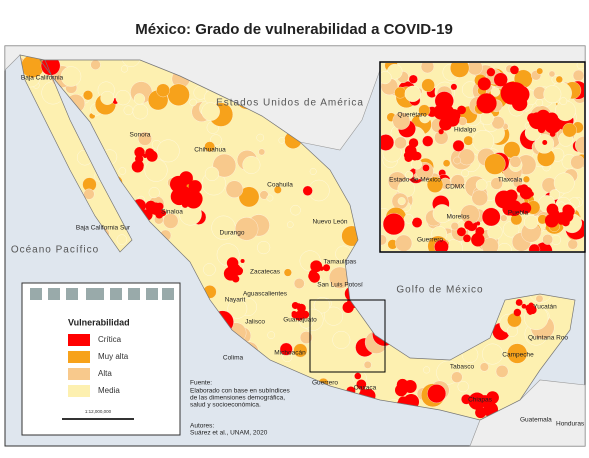  What do you see at coordinates (55, 250) in the screenshot?
I see `ocean-label: Océano Pacífico` at bounding box center [55, 250].